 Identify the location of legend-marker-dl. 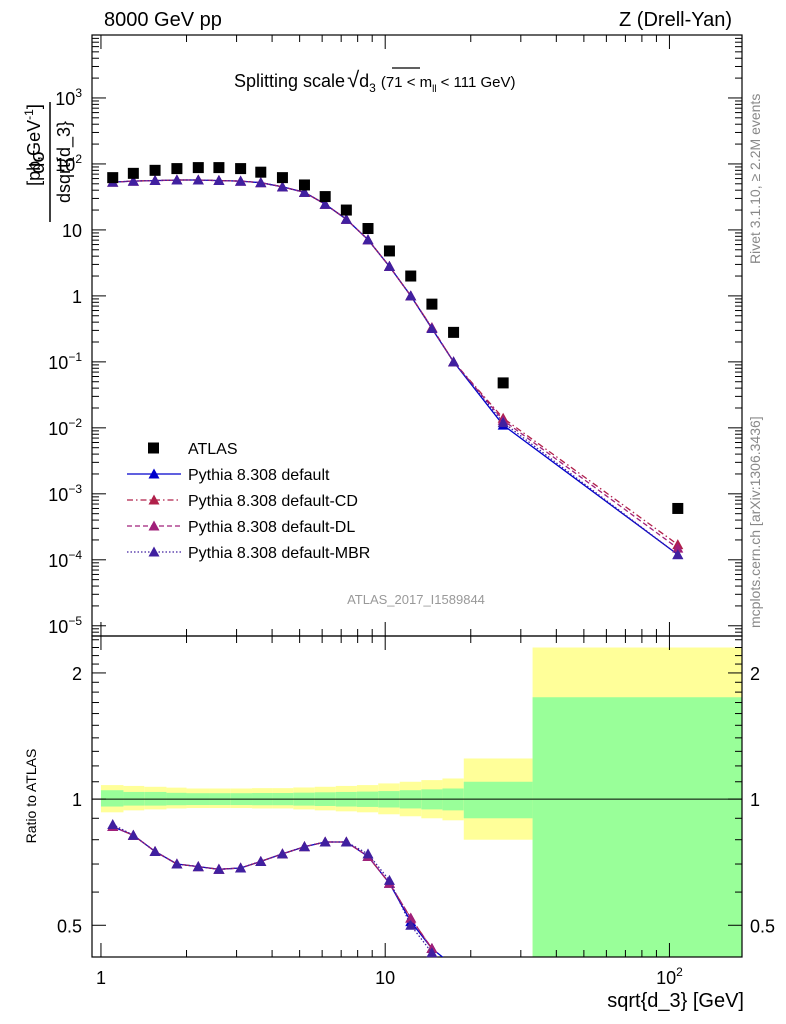
(154, 525).